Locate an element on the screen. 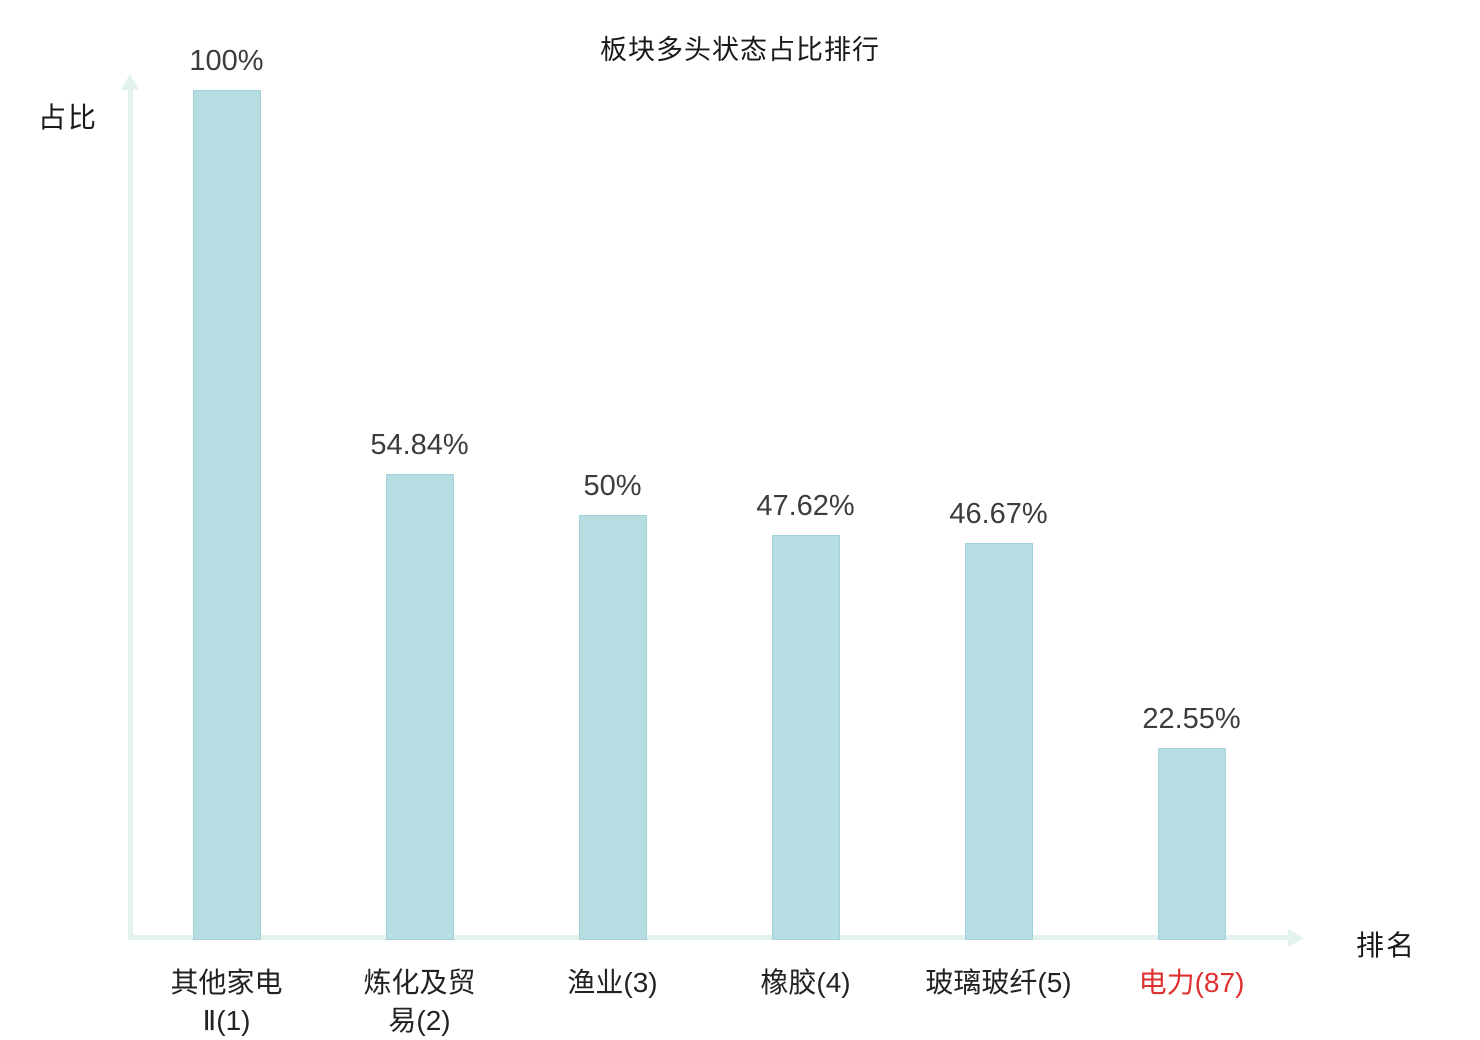 The width and height of the screenshot is (1480, 1040). y-axis-line is located at coordinates (130, 514).